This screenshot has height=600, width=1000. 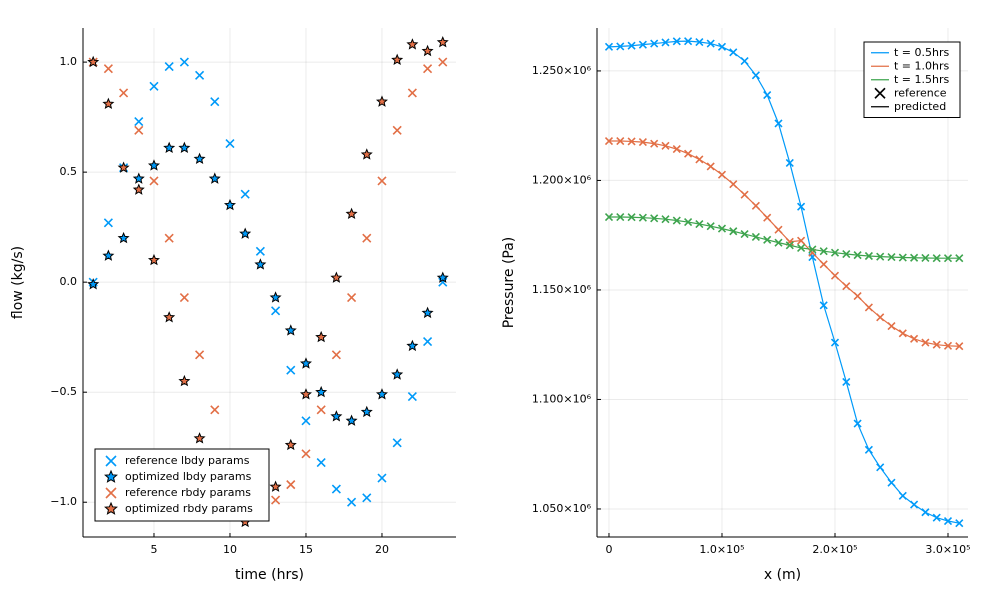 I want to click on x-tick-label: 3.0×10⁵, so click(x=947, y=549).